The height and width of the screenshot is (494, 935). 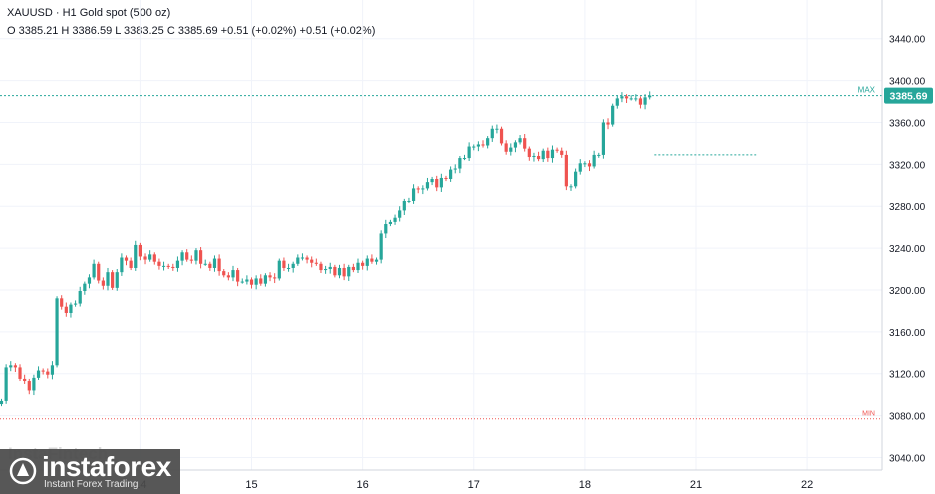 What do you see at coordinates (474, 485) in the screenshot?
I see `x-tick-label: 17` at bounding box center [474, 485].